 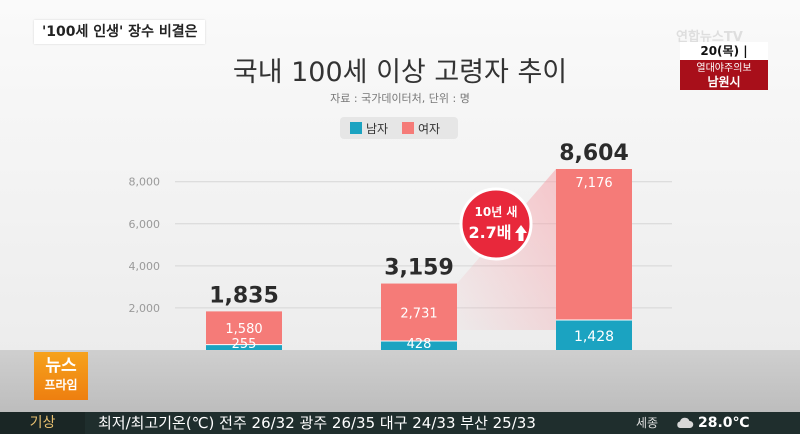 I want to click on up-arrow-icon, so click(x=521, y=233).